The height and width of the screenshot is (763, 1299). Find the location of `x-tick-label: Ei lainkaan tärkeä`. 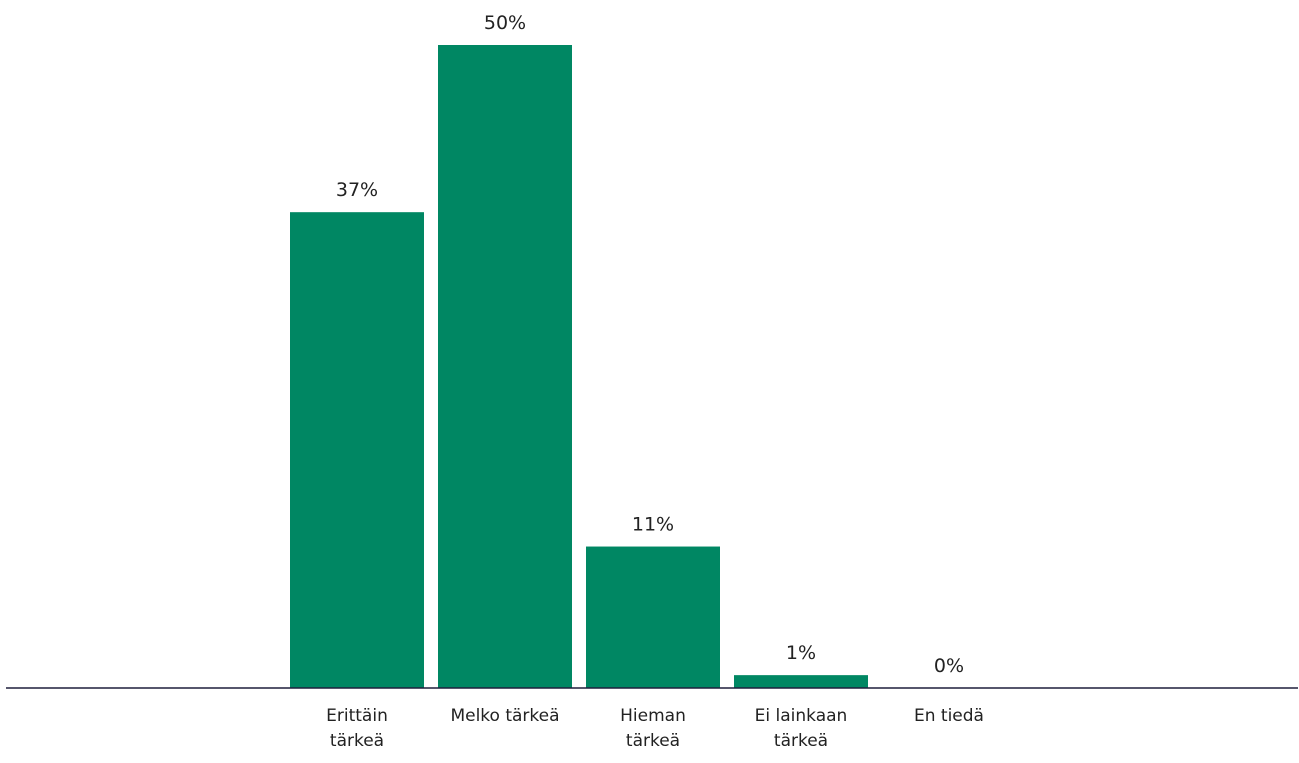

x-tick-label: Ei lainkaan tärkeä is located at coordinates (801, 728).